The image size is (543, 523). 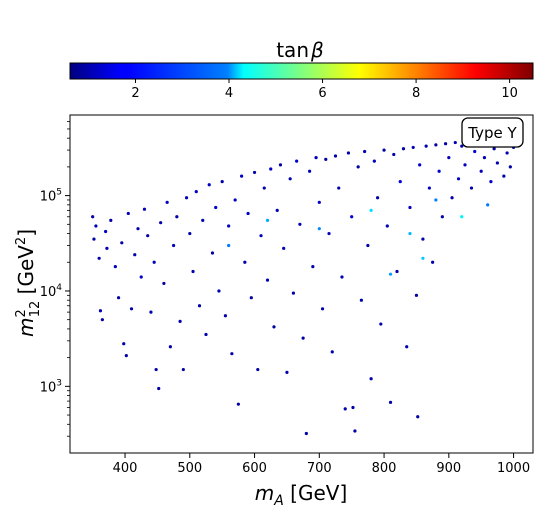 I want to click on x-tick-label: 1000, so click(x=513, y=468).